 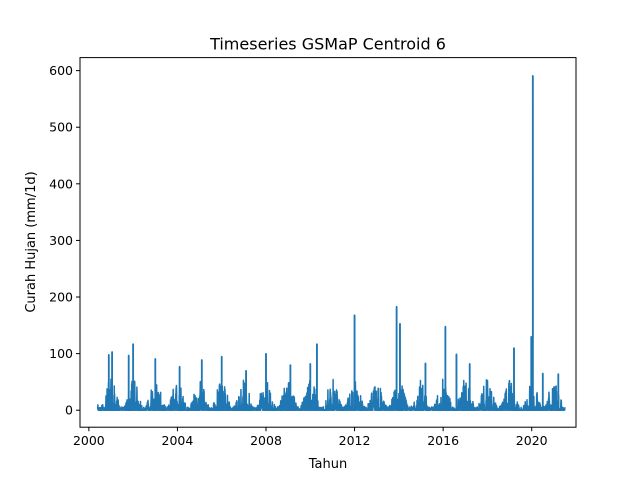 What do you see at coordinates (61, 70) in the screenshot?
I see `y-tick-label: 600` at bounding box center [61, 70].